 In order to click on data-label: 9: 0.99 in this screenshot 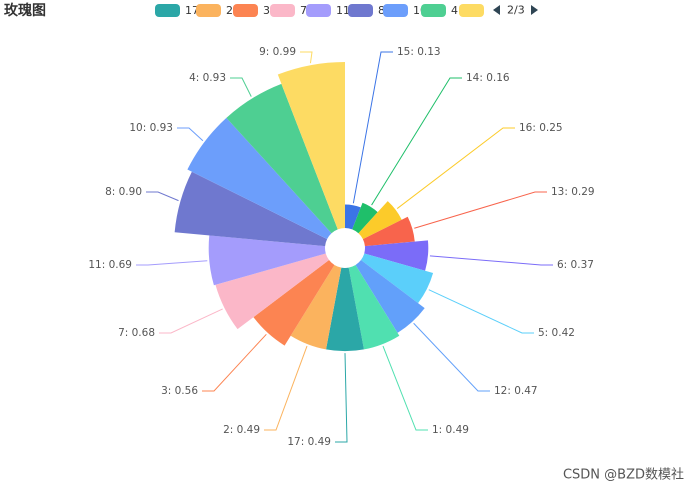, I will do `click(277, 52)`.